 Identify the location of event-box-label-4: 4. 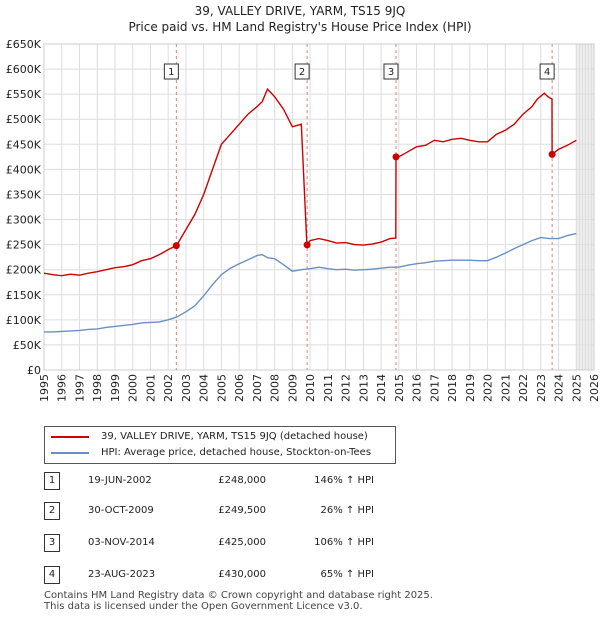
(547, 72).